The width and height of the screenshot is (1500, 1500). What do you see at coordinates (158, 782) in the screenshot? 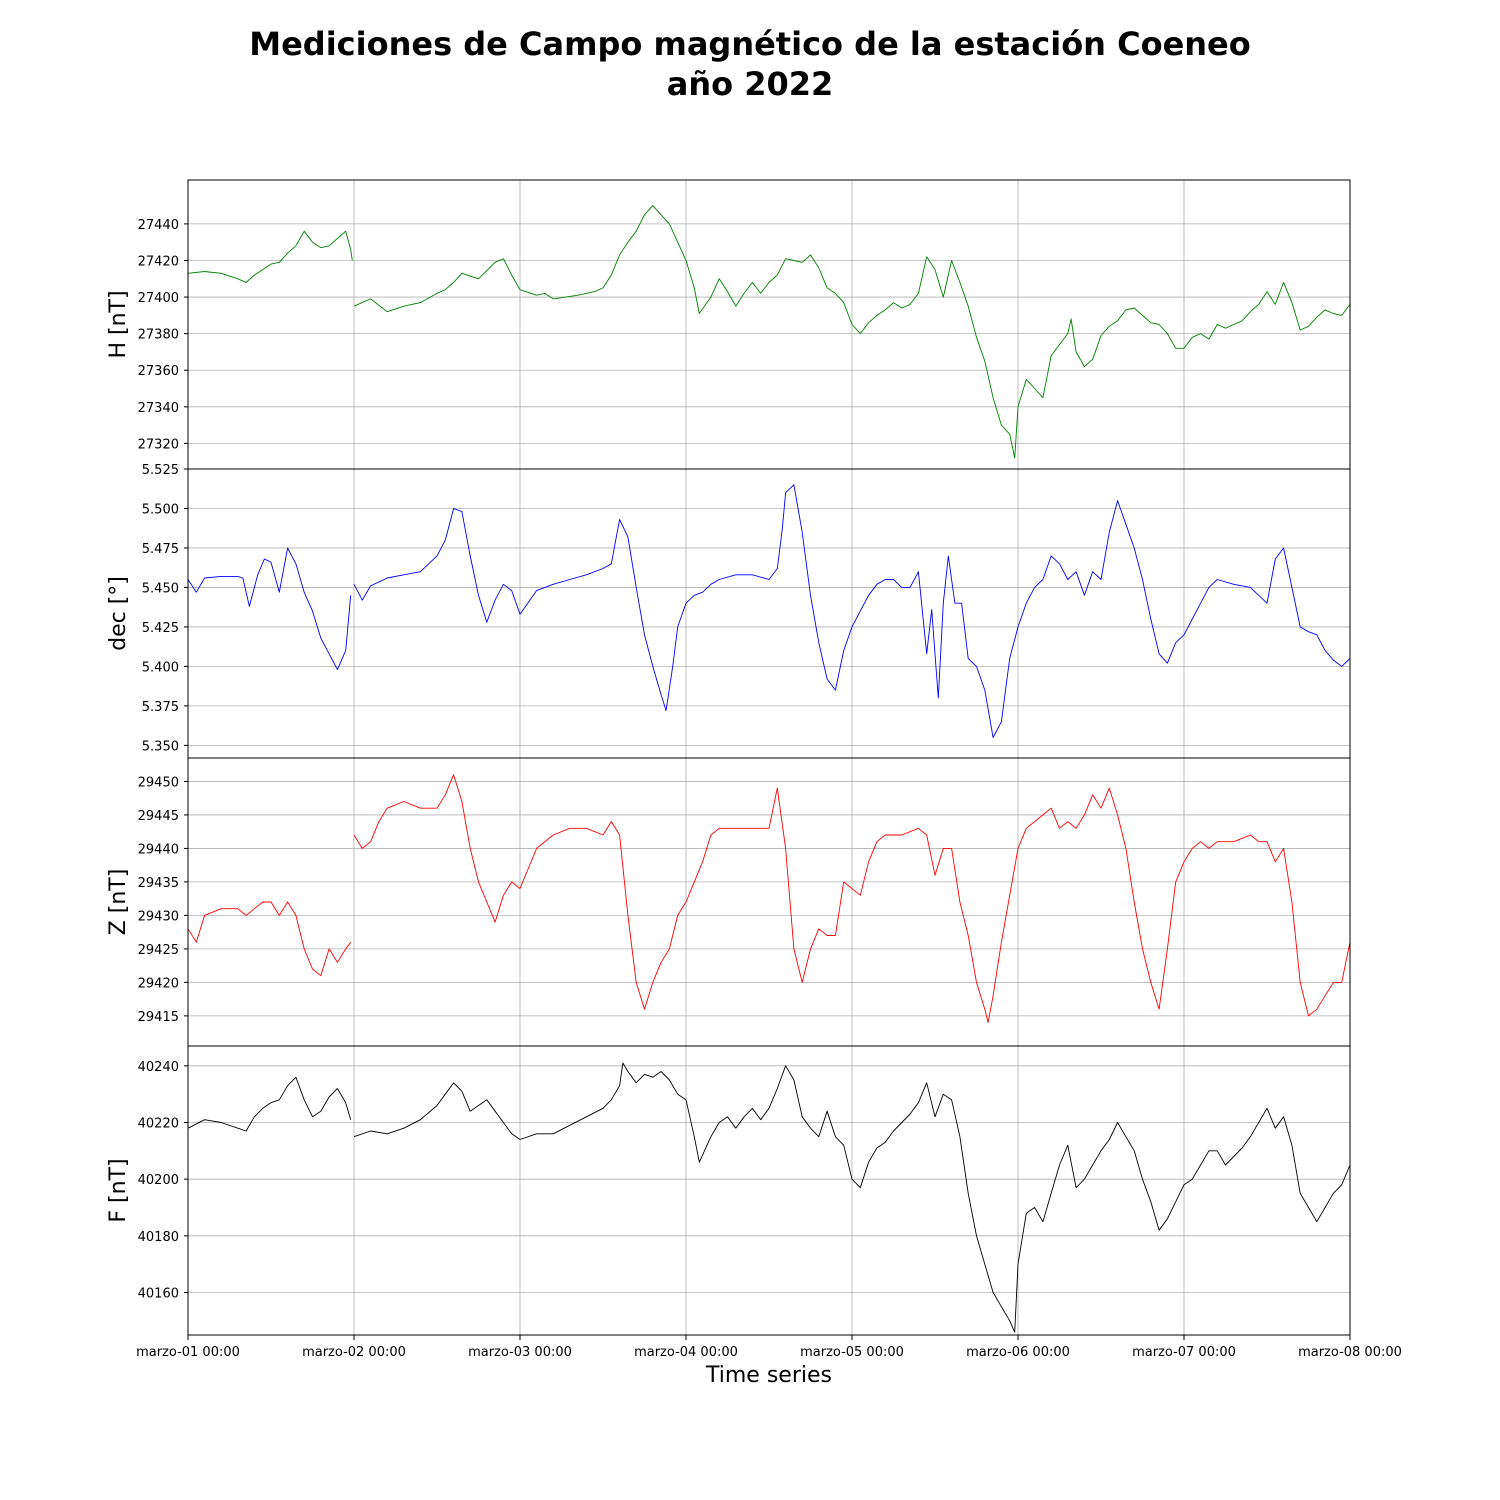
I see `y-tick-label: 29450` at bounding box center [158, 782].